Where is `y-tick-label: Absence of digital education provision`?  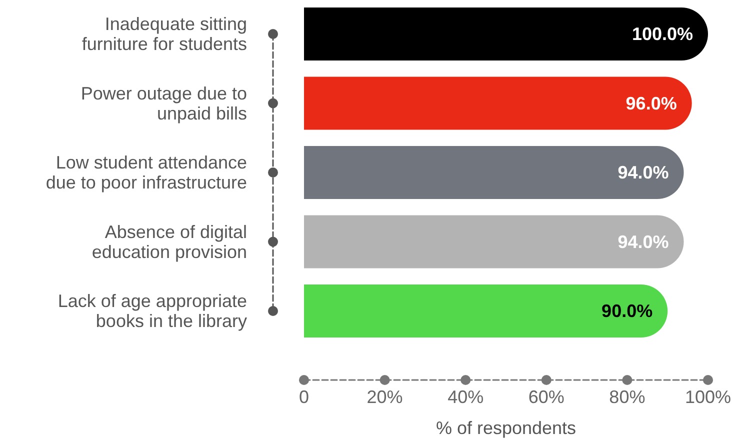 y-tick-label: Absence of digital education provision is located at coordinates (169, 242).